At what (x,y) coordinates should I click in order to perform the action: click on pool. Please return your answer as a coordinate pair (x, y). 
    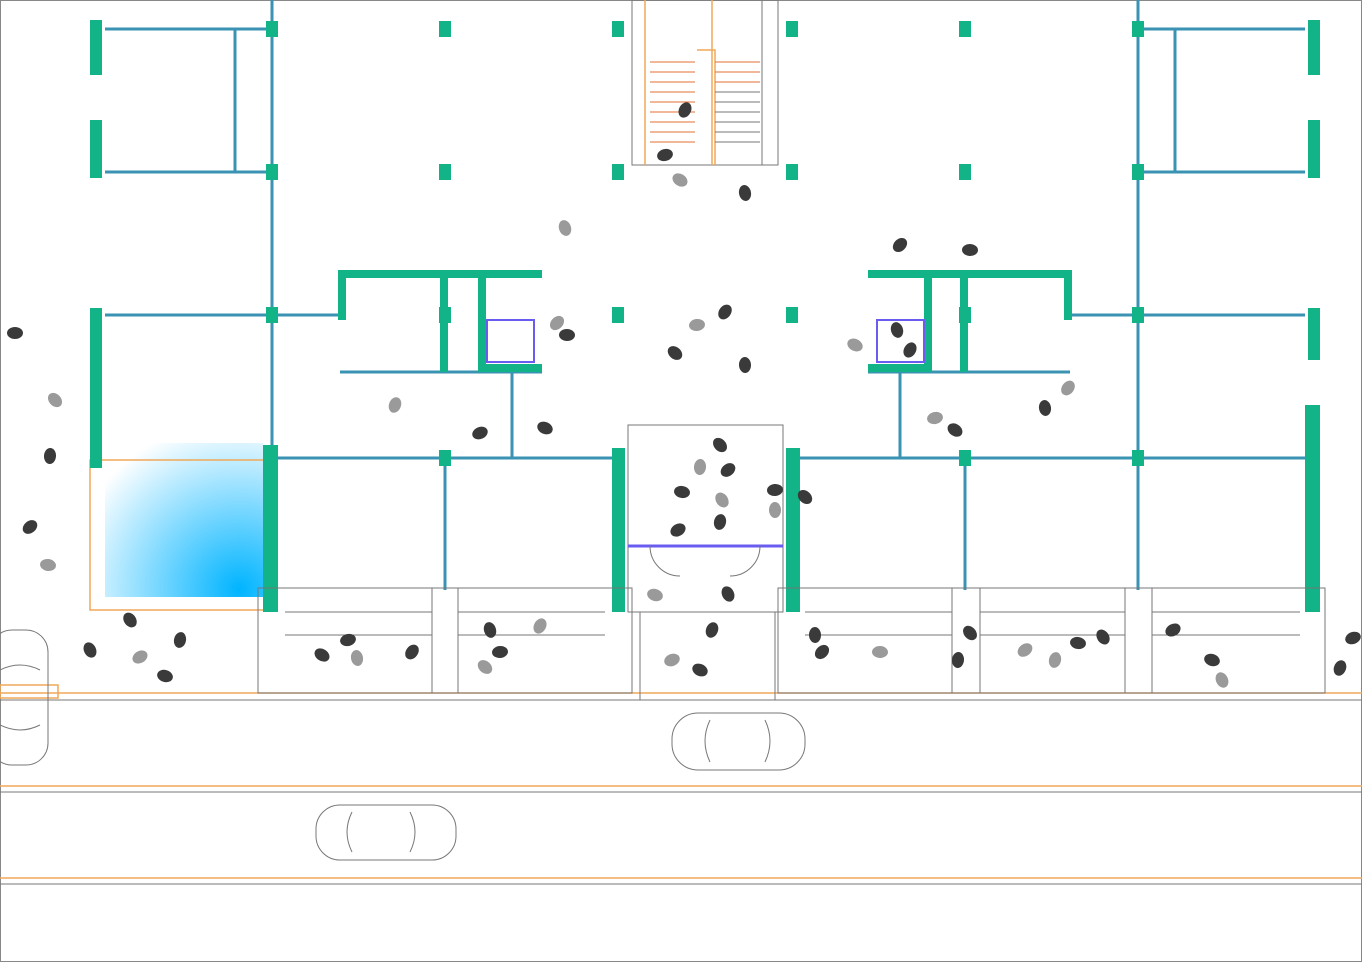
    Looking at the image, I should click on (184, 520).